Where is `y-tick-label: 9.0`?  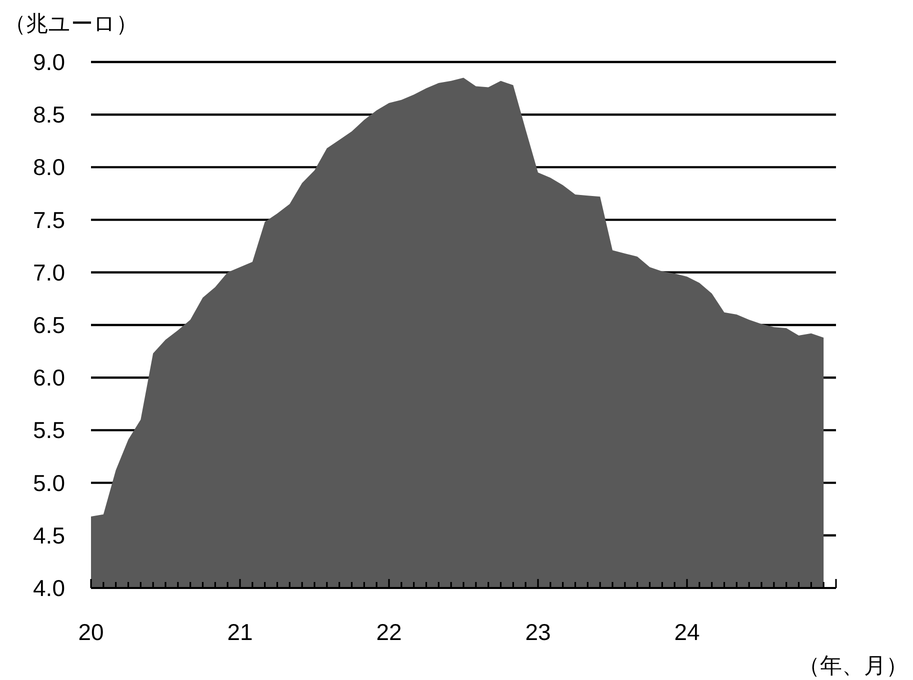
y-tick-label: 9.0 is located at coordinates (49, 62).